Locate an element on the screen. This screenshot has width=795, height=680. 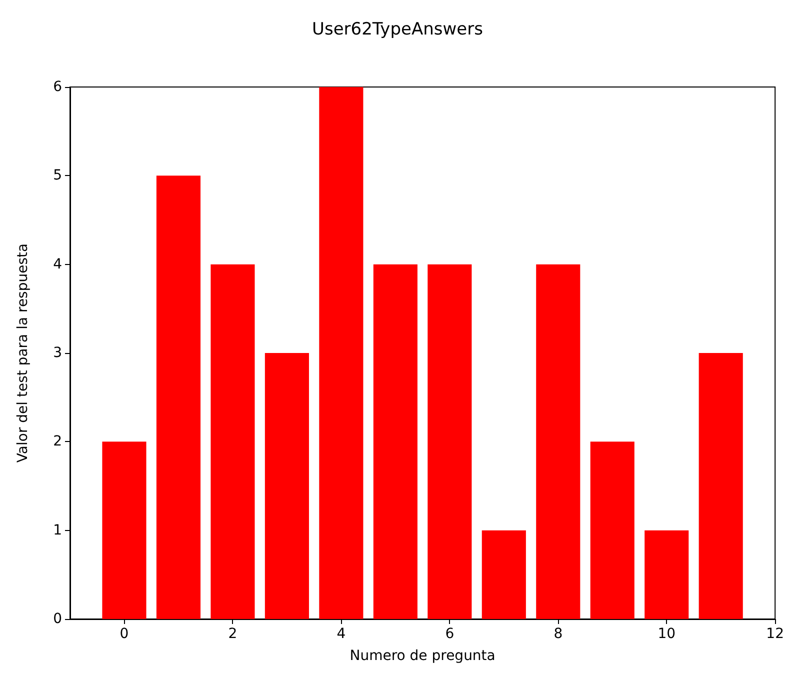
y-tick-label: 0 is located at coordinates (57, 619).